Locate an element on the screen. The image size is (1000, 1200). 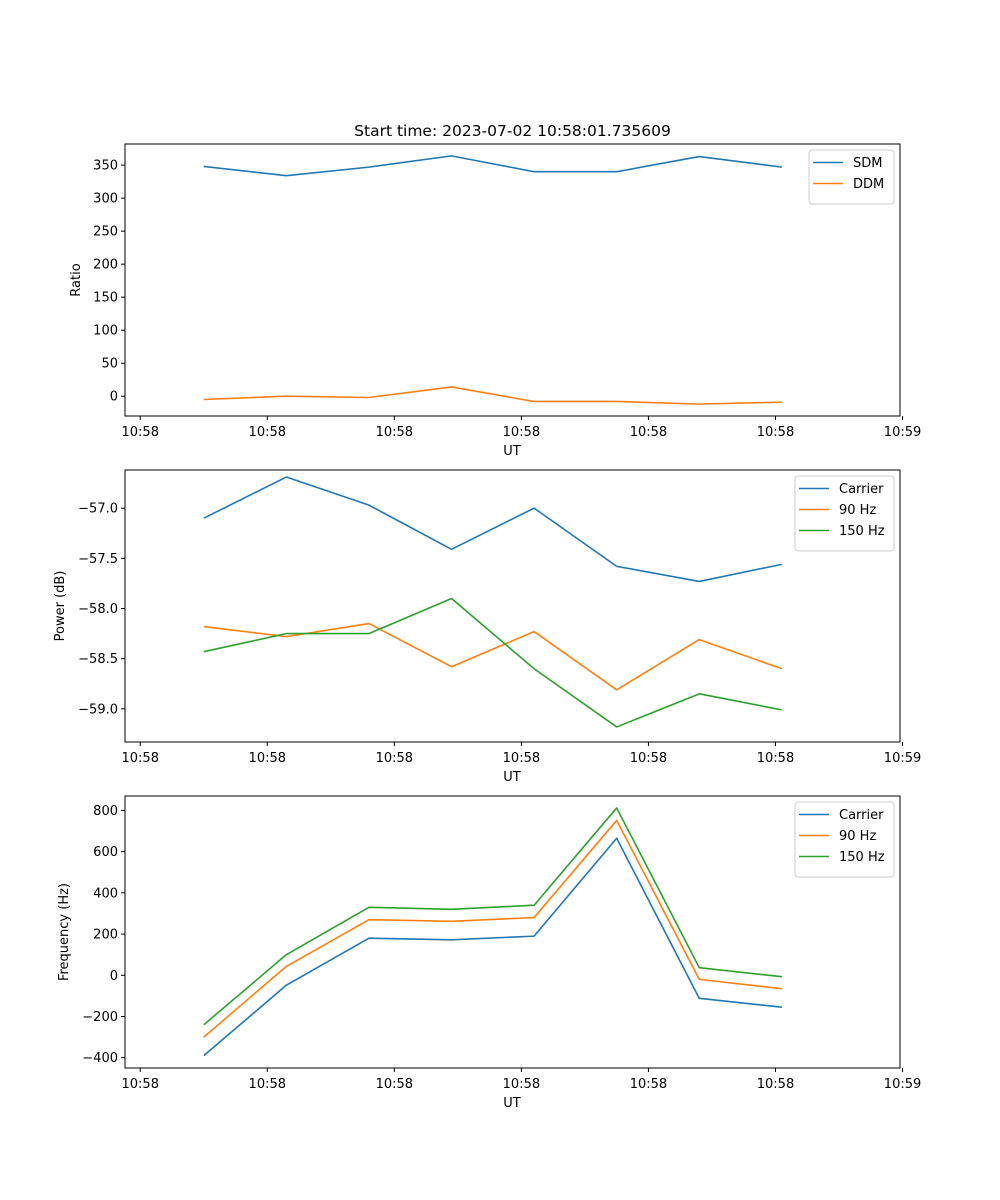
y-tick-label: 100 is located at coordinates (105, 331).